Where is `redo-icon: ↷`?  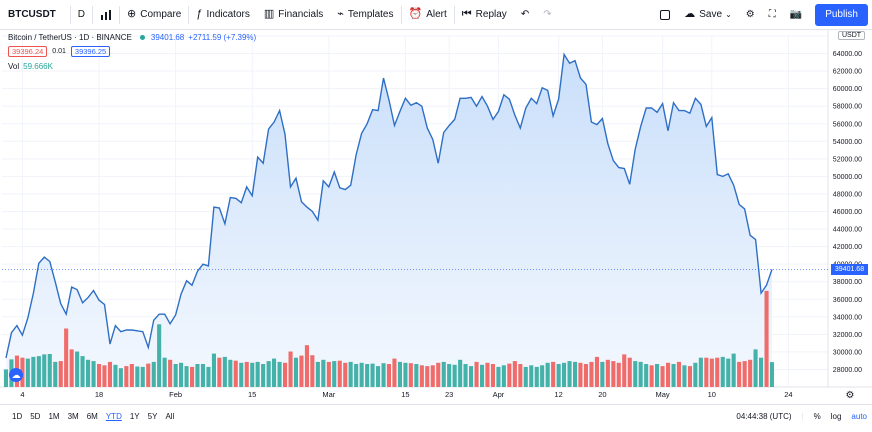
redo-icon: ↷ is located at coordinates (547, 14).